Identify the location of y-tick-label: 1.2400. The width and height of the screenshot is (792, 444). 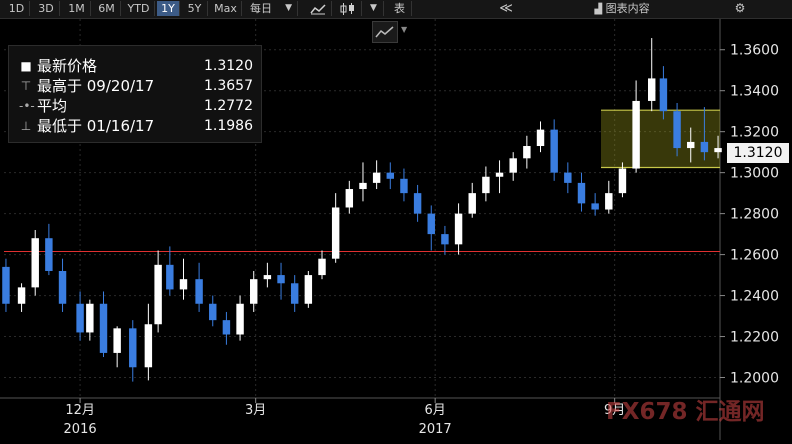
(754, 297).